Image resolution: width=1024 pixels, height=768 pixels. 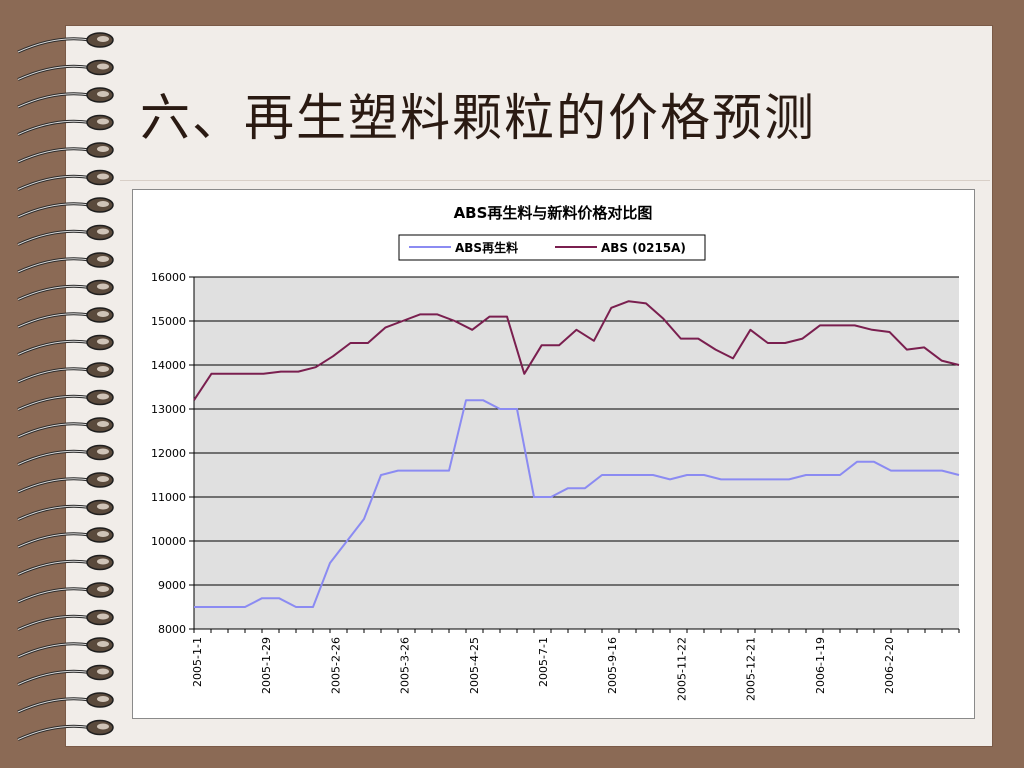 What do you see at coordinates (335, 665) in the screenshot?
I see `x-tick-label: 2005-2-26` at bounding box center [335, 665].